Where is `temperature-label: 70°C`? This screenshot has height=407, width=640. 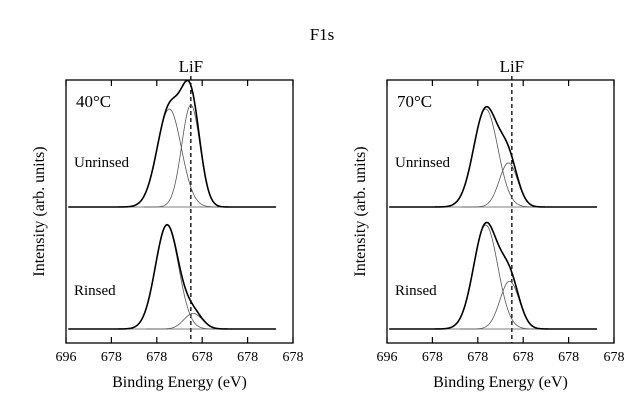 temperature-label: 70°C is located at coordinates (414, 101).